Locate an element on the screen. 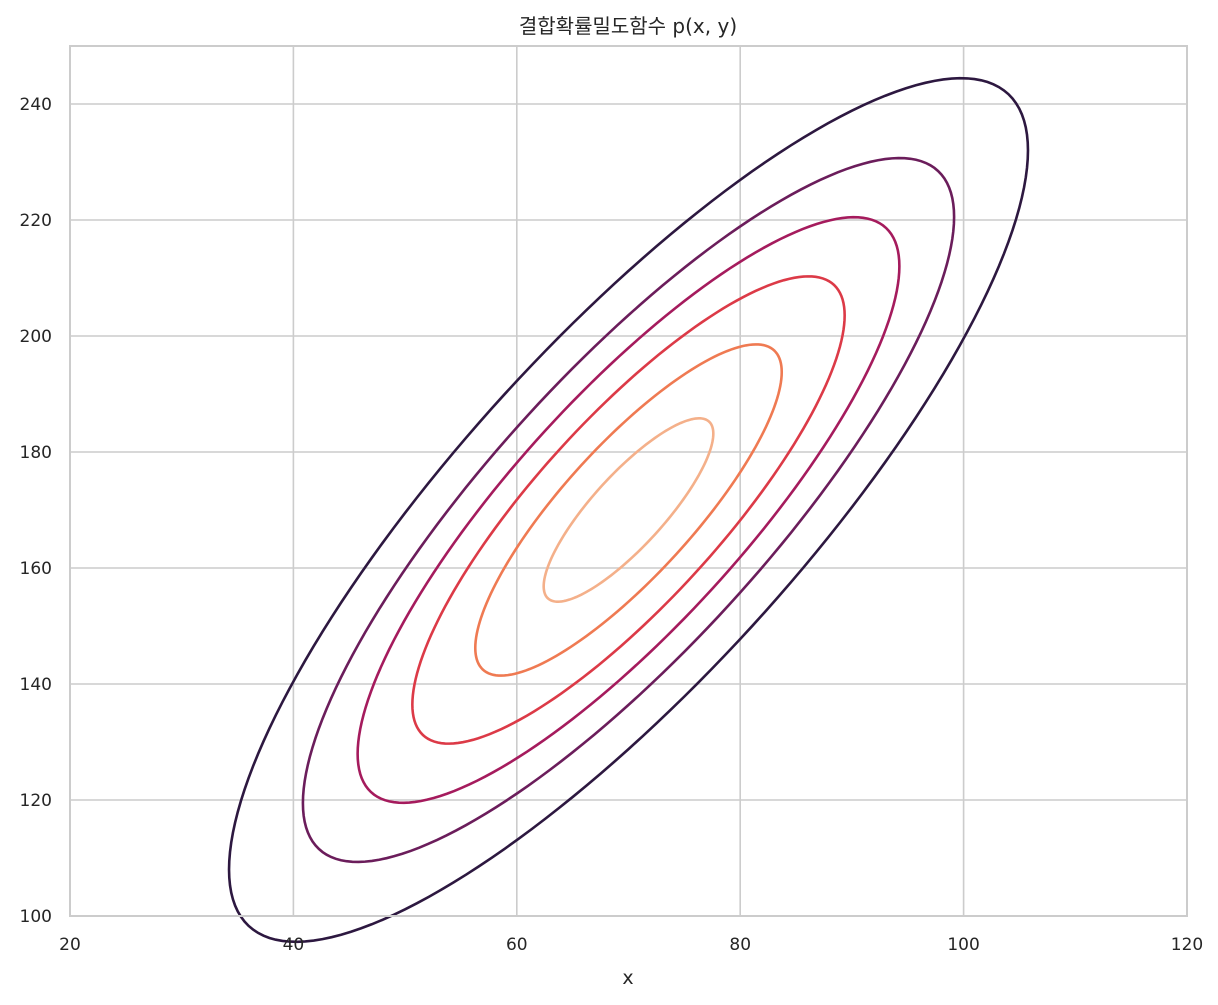 This screenshot has width=1218, height=1005. x-tick-label: 100 is located at coordinates (963, 945).